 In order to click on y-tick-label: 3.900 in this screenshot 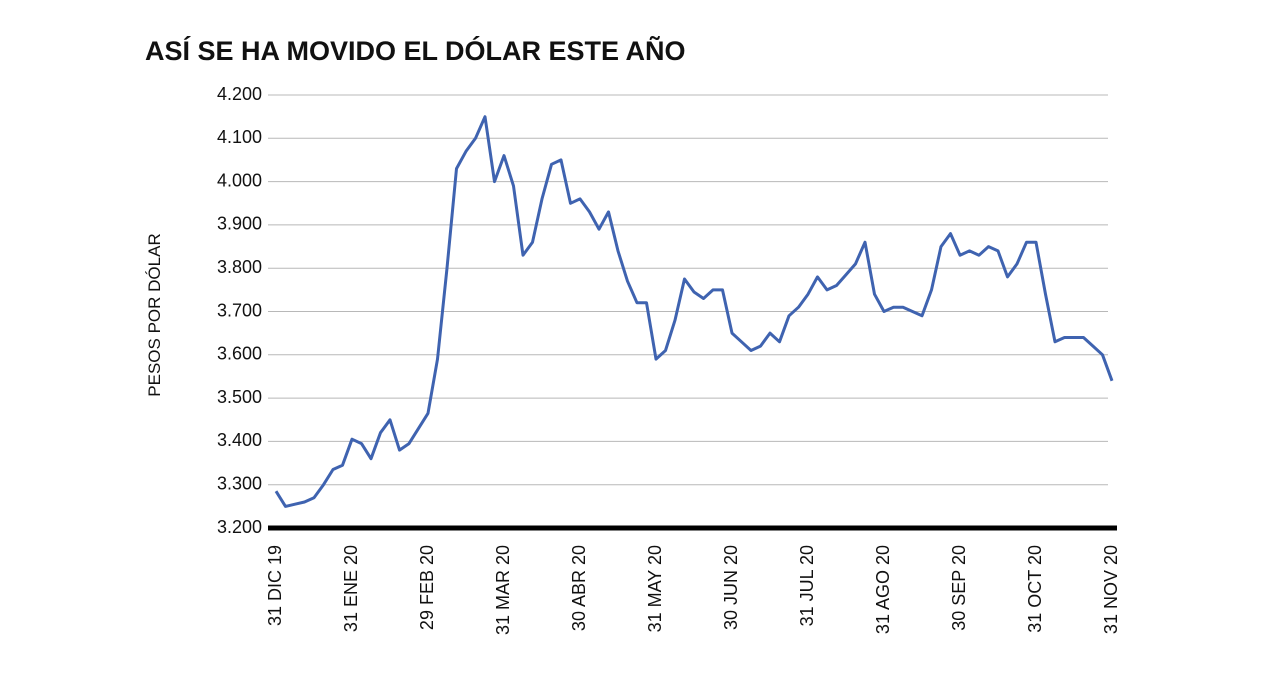, I will do `click(239, 224)`.